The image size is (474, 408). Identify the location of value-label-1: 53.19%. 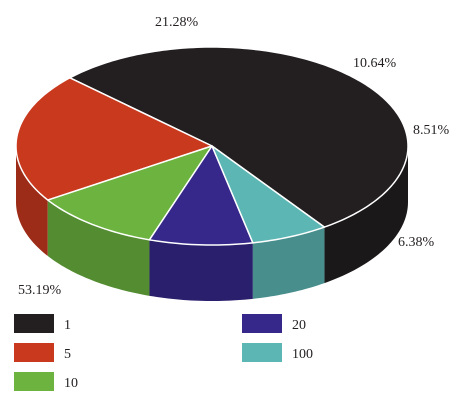
(40, 290).